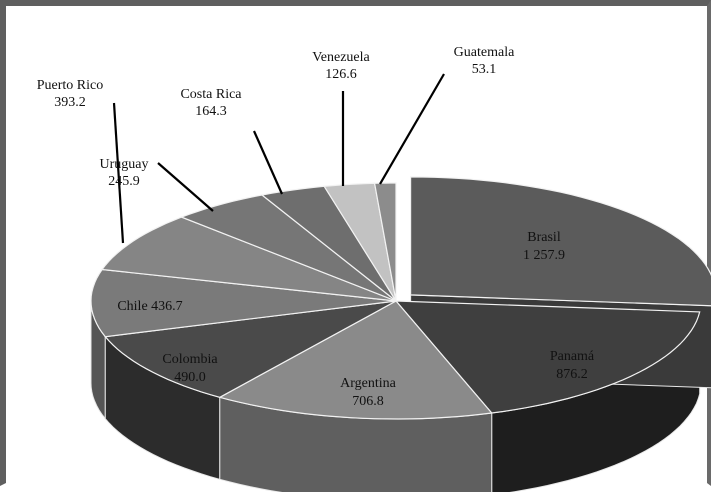  What do you see at coordinates (368, 383) in the screenshot?
I see `label-argentina-name: Argentina` at bounding box center [368, 383].